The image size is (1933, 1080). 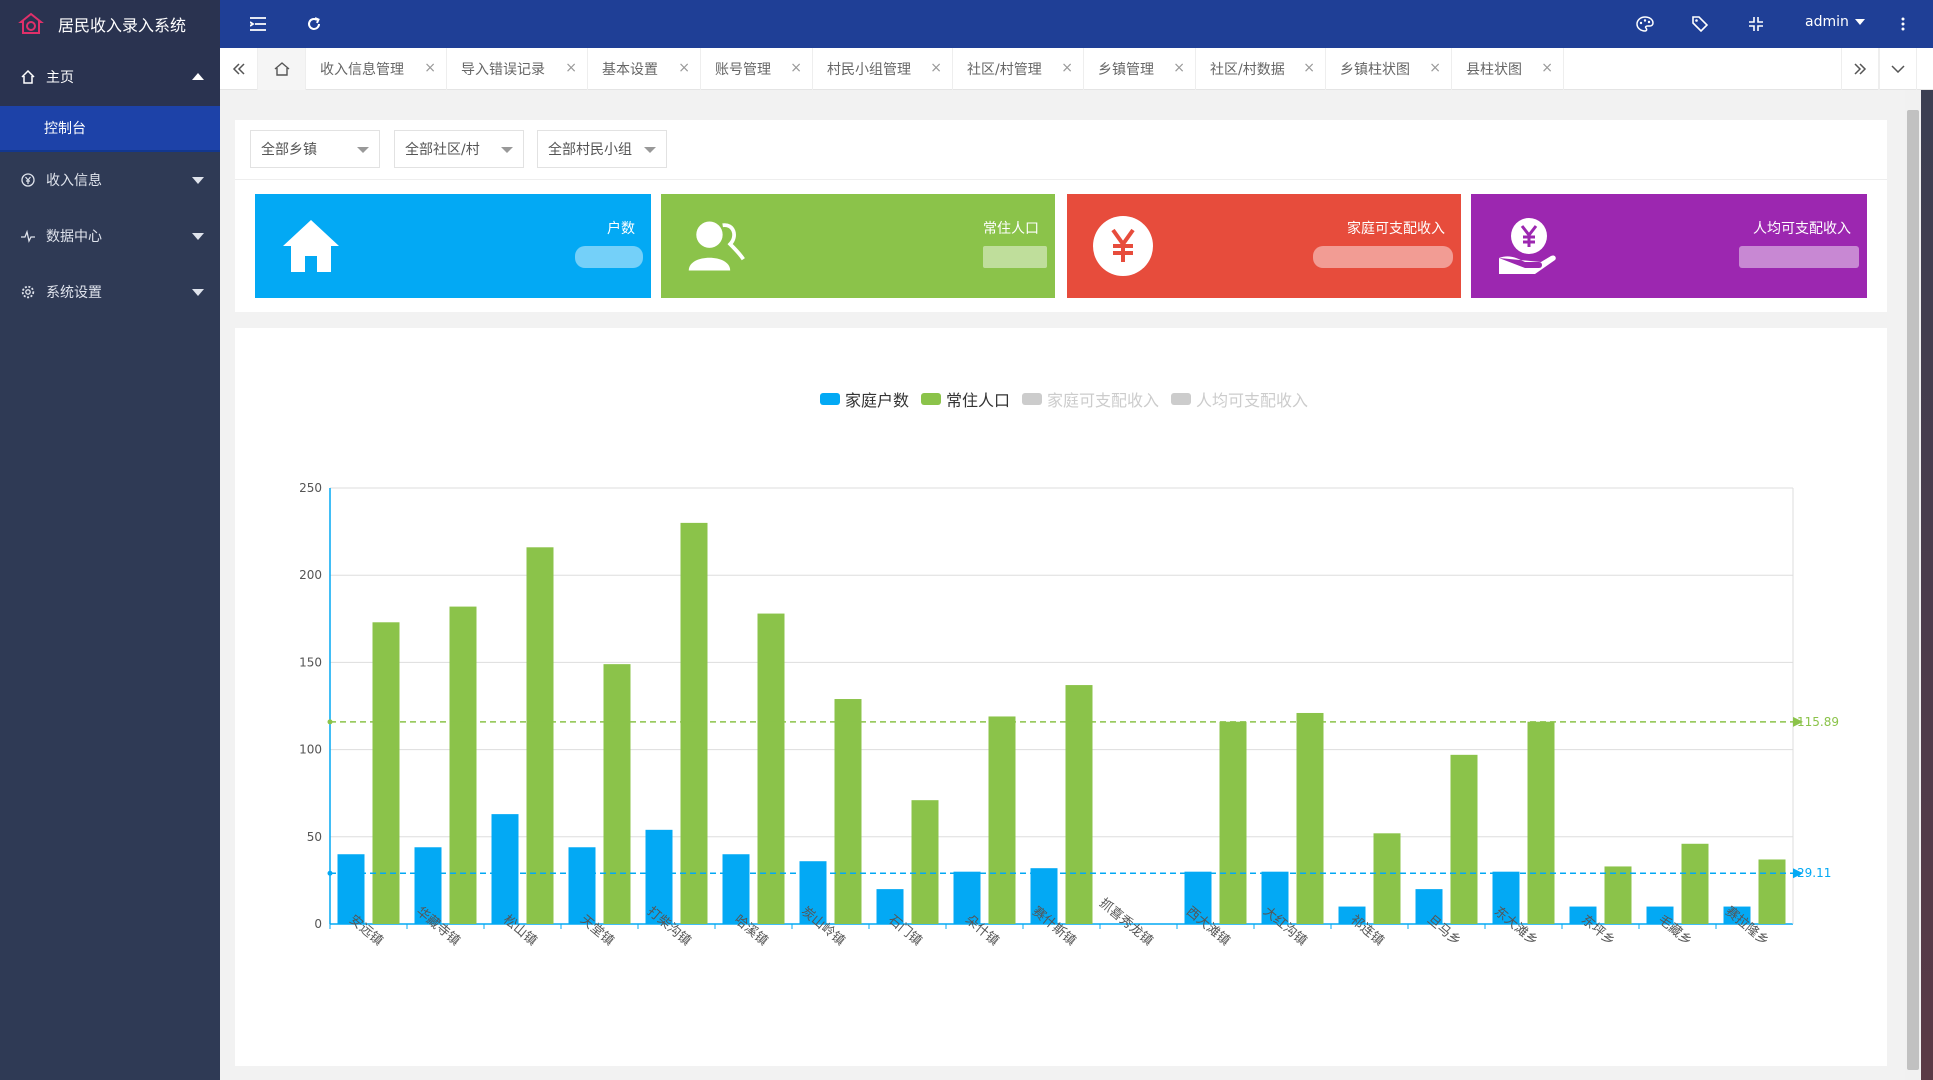 What do you see at coordinates (757, 69) in the screenshot?
I see `tab-accounts: 账号管理 ×` at bounding box center [757, 69].